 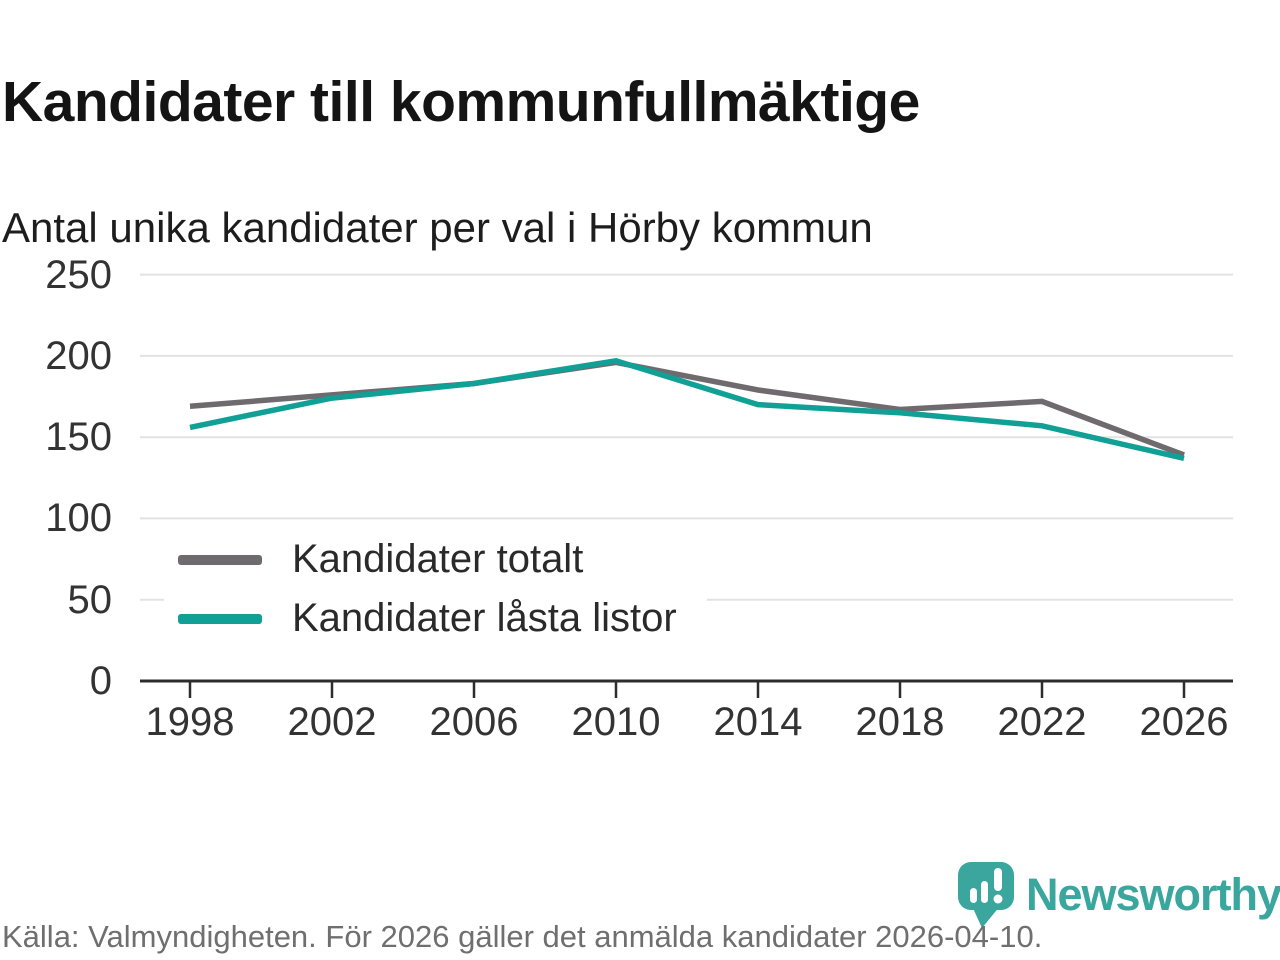 I want to click on y-tick-label: 0, so click(x=100, y=681).